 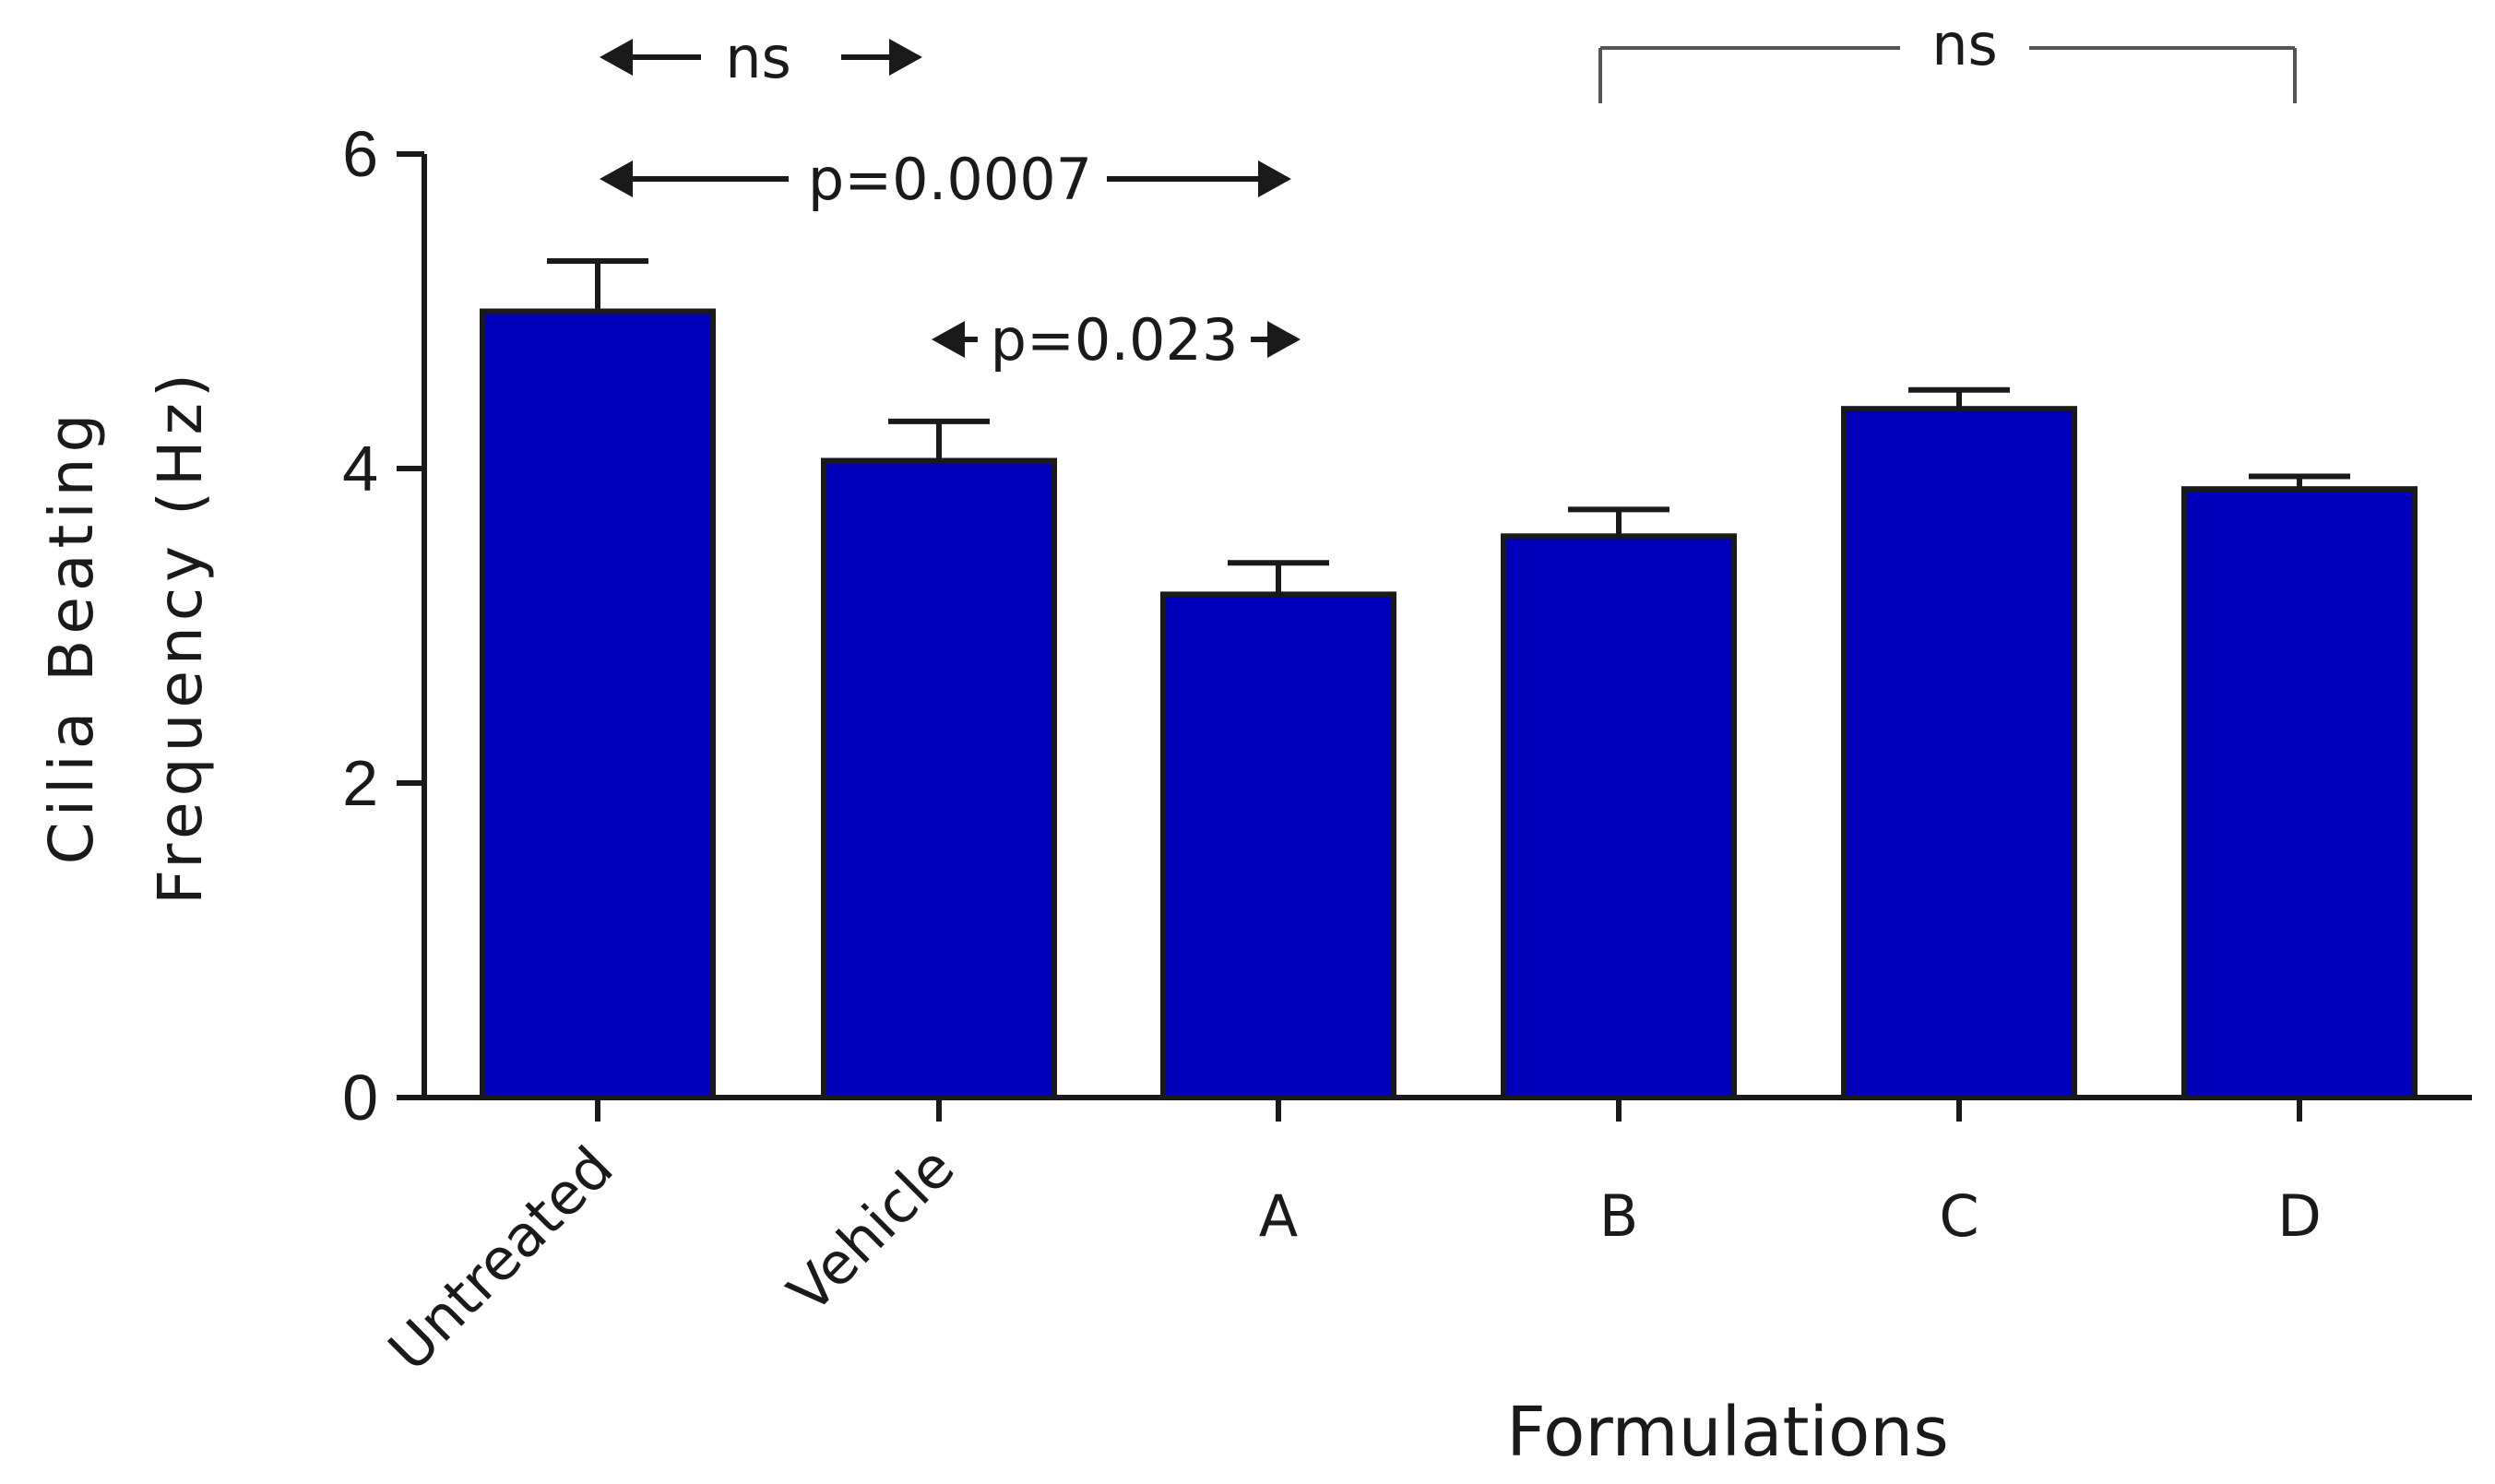 What do you see at coordinates (1965, 44) in the screenshot?
I see `annotation-text-ns-4: ns` at bounding box center [1965, 44].